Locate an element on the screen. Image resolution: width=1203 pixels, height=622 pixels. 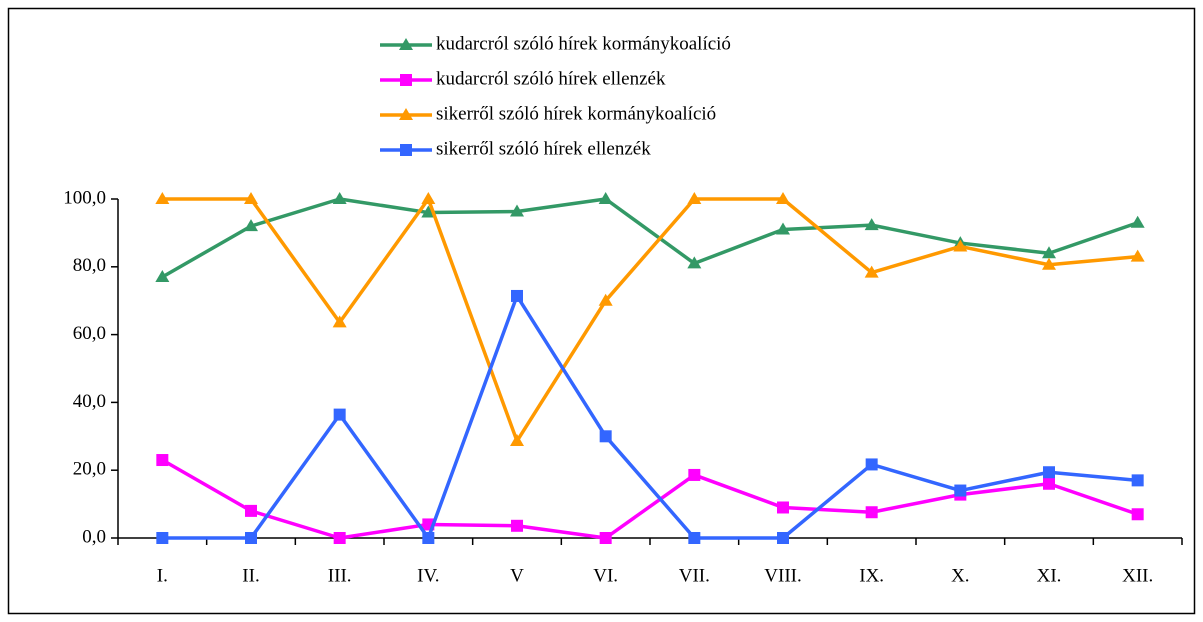
y-tick-label: 0,0 is located at coordinates (94, 536).